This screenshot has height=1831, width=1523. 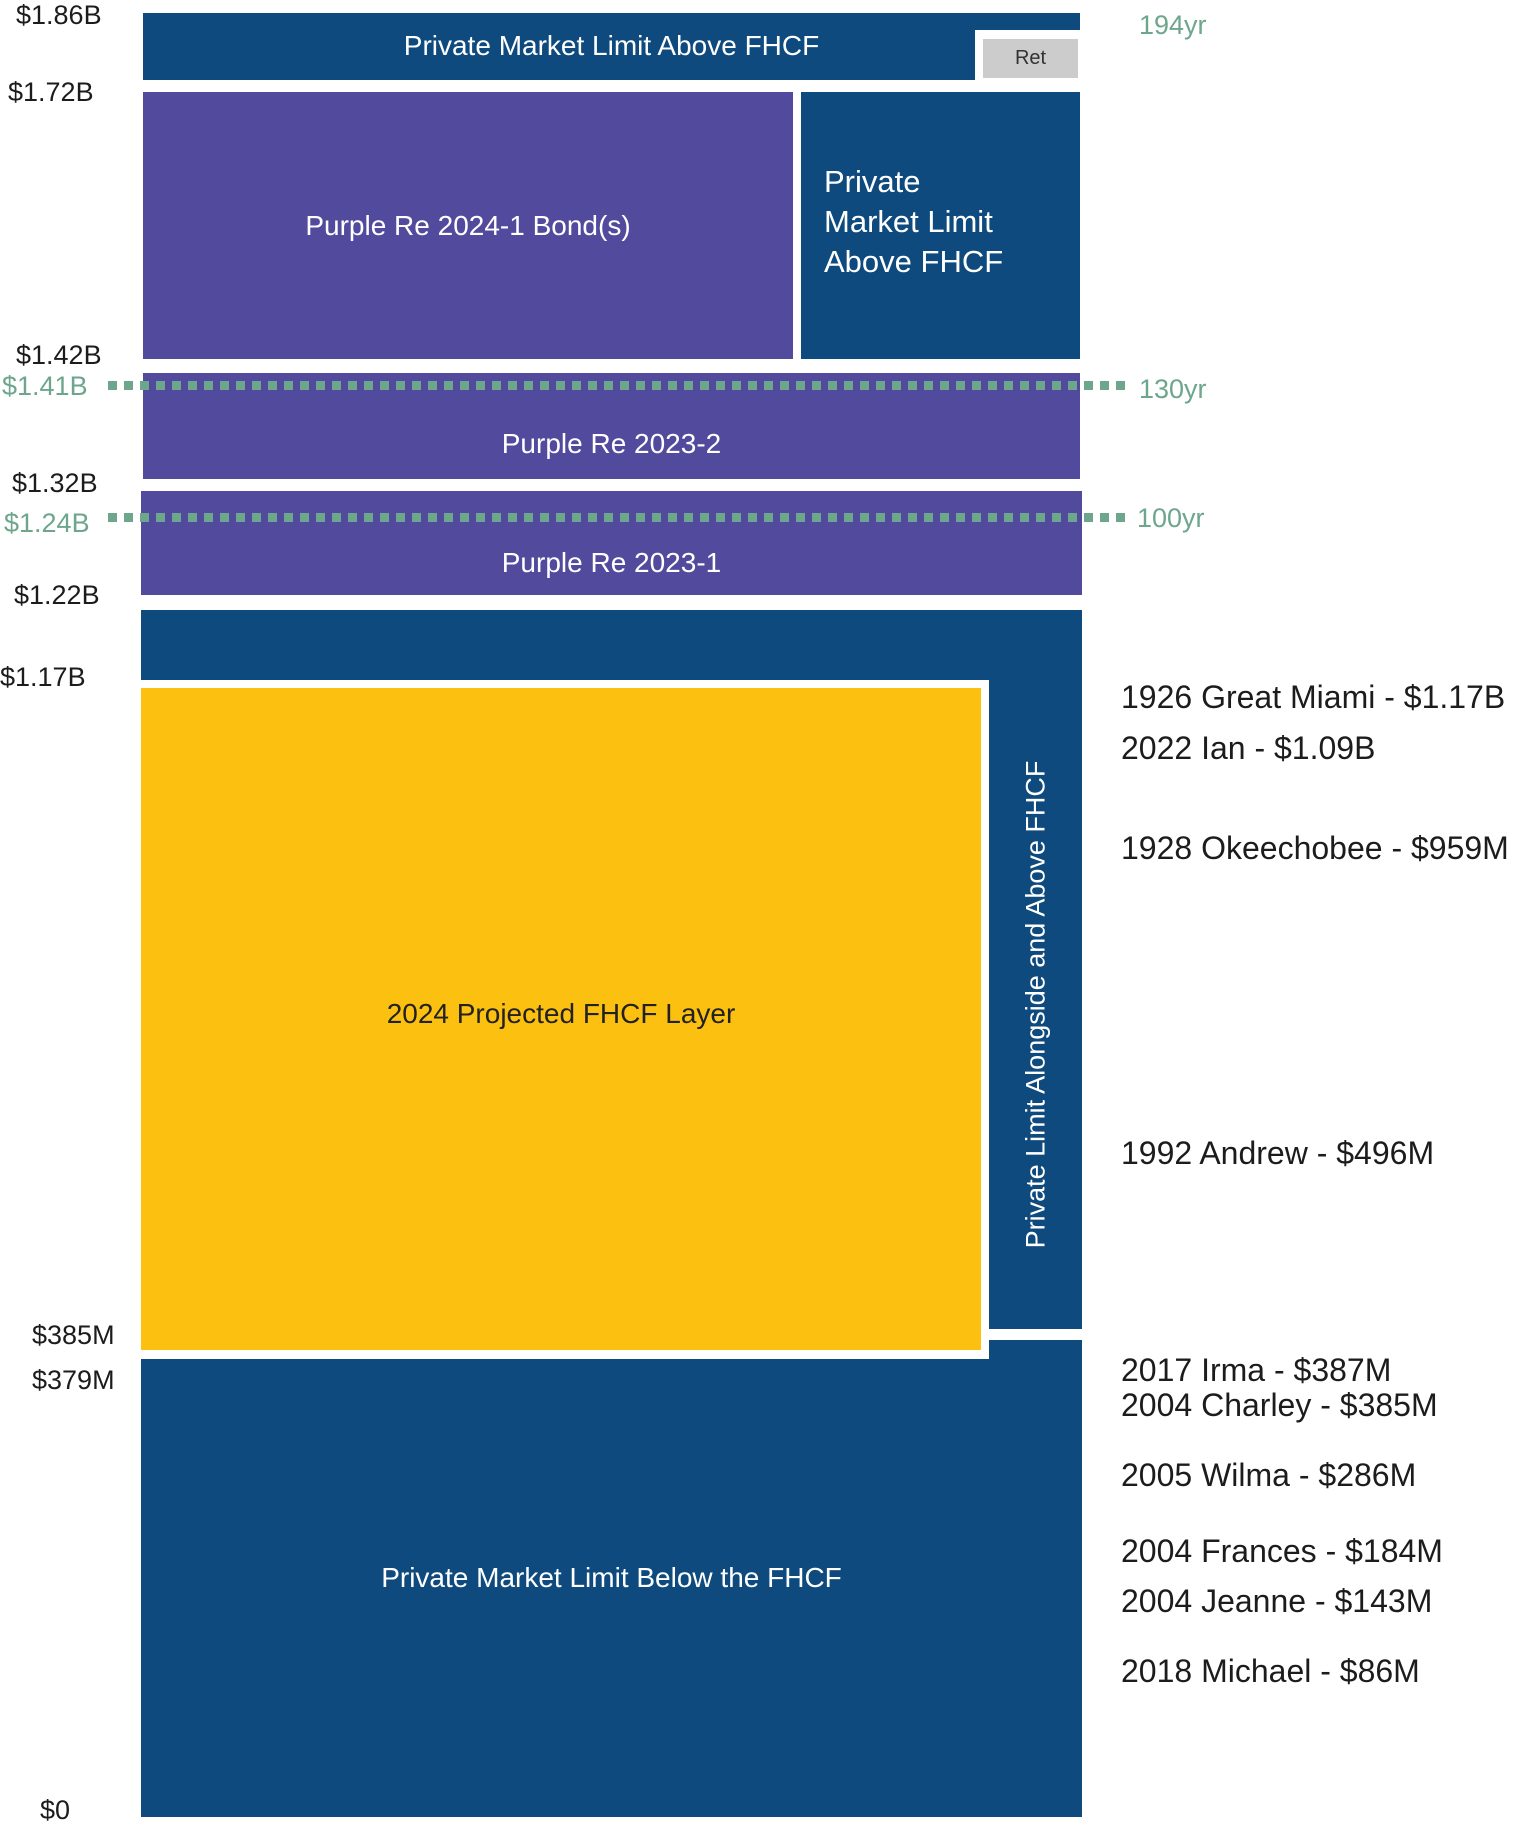 I want to click on ylabel-117b: $1.17B, so click(x=43, y=677).